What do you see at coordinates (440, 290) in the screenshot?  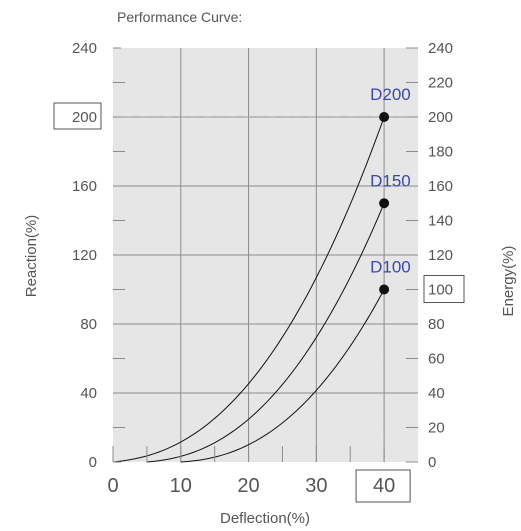 I see `y-right-tick-label-100: 100` at bounding box center [440, 290].